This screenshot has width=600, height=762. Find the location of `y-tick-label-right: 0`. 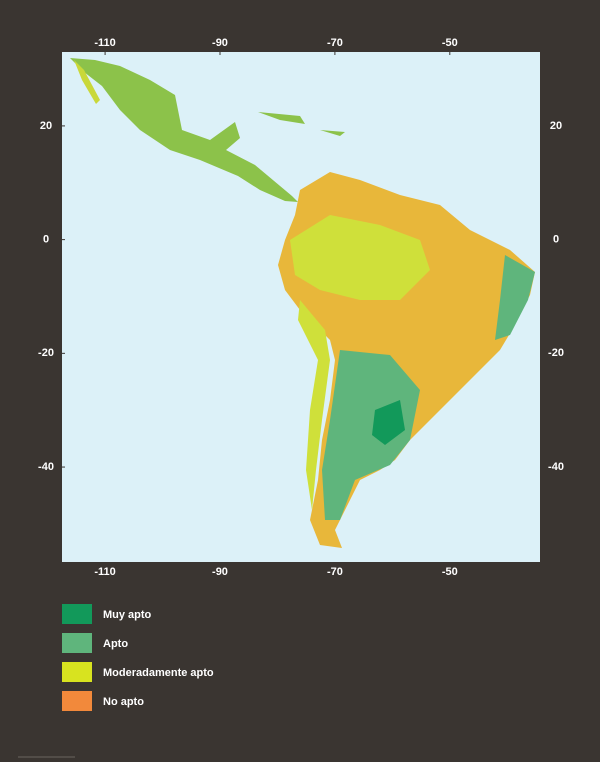

y-tick-label-right: 0 is located at coordinates (556, 240).